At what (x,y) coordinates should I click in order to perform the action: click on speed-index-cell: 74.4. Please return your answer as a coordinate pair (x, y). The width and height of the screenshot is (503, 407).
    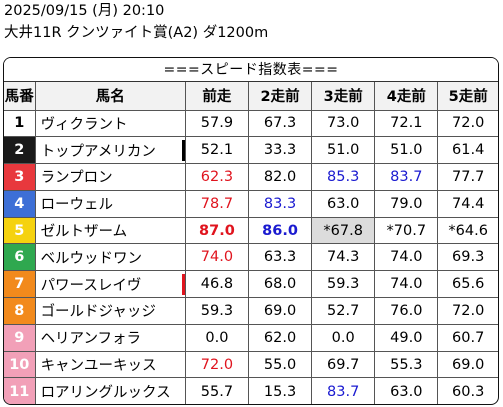
    Looking at the image, I should click on (467, 204).